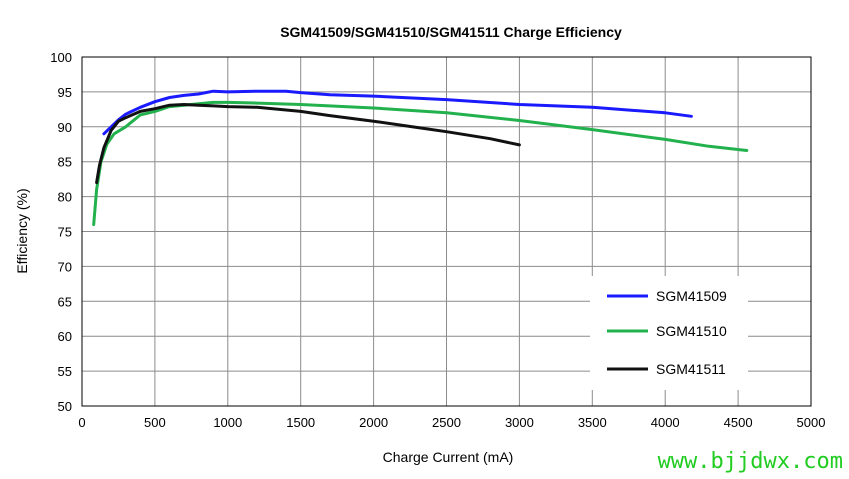 The width and height of the screenshot is (849, 479). What do you see at coordinates (65, 301) in the screenshot?
I see `y-tick-label: 65` at bounding box center [65, 301].